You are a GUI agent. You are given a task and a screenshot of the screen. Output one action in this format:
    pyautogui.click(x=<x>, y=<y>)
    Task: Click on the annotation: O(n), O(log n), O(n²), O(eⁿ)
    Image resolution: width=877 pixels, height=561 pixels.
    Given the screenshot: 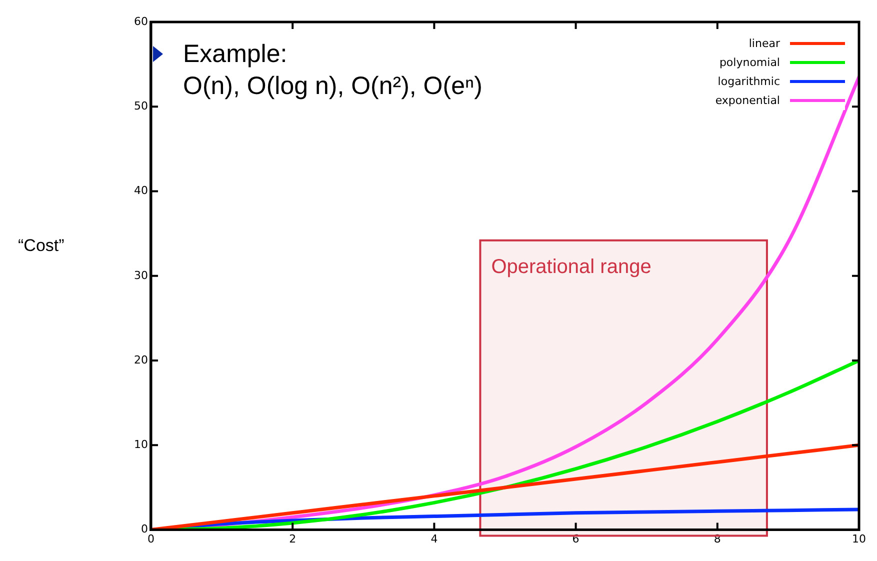 What is the action you would take?
    pyautogui.click(x=332, y=86)
    